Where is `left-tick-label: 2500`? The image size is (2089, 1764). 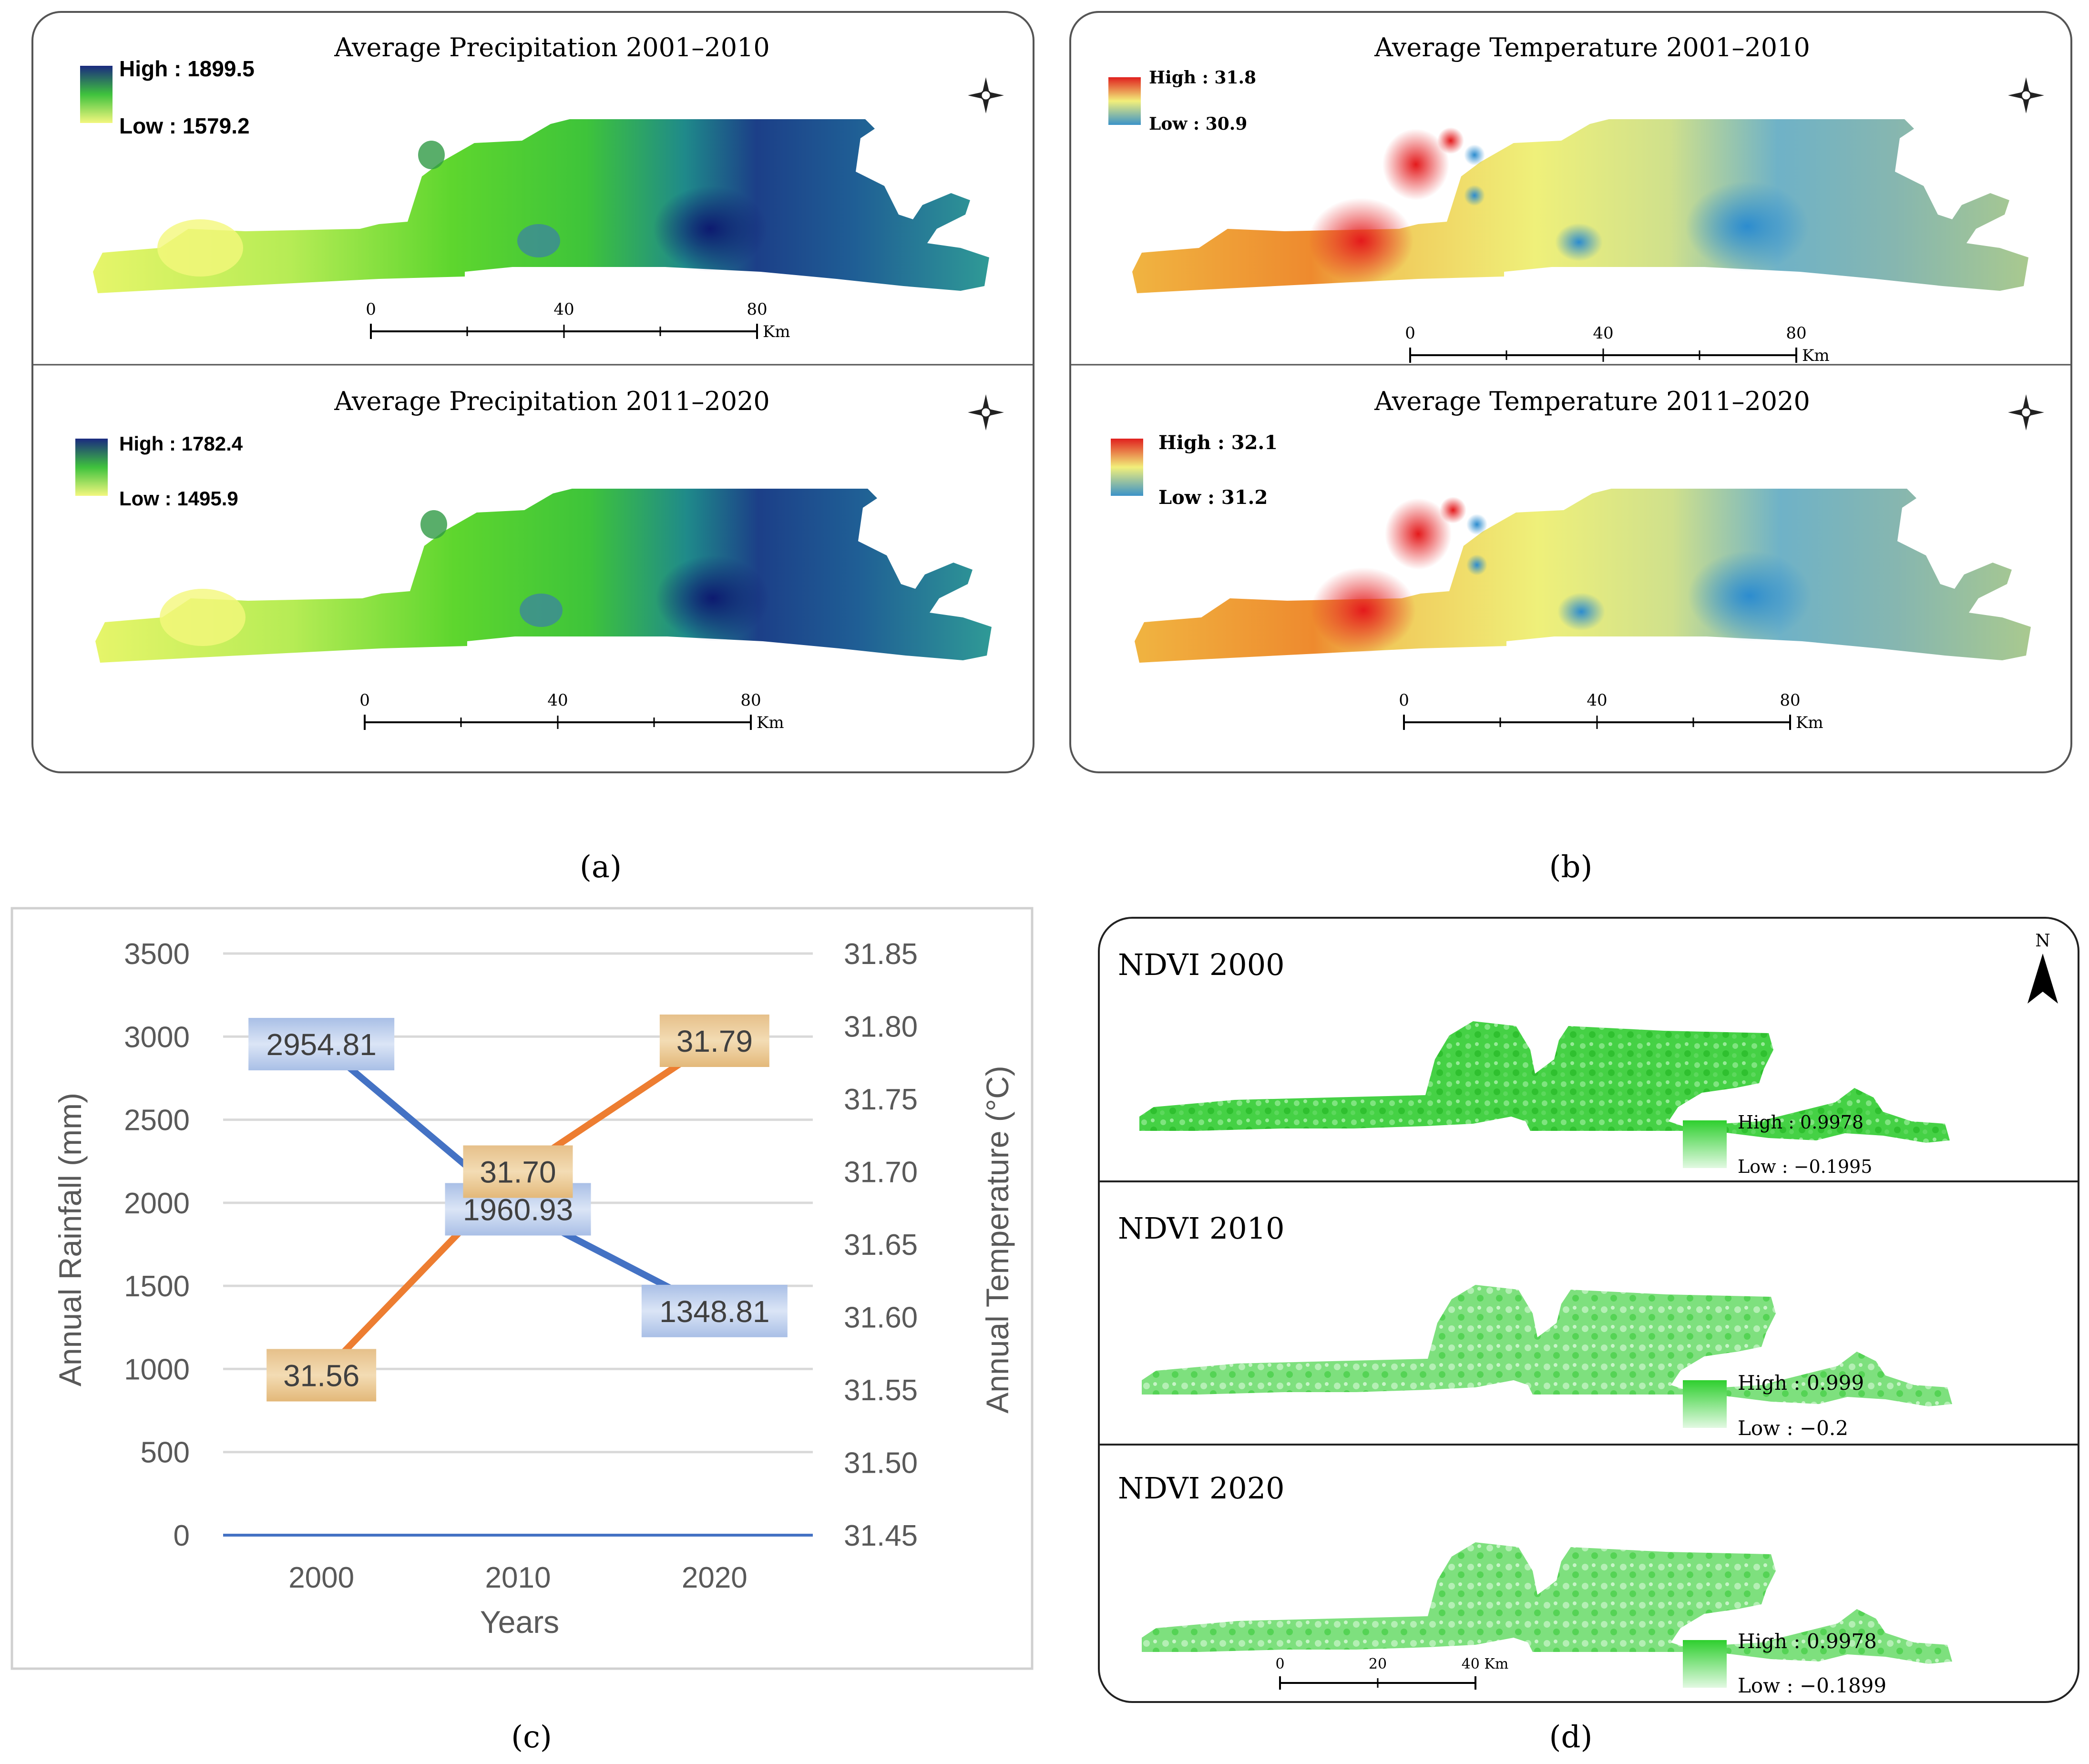 left-tick-label: 2500 is located at coordinates (157, 1120).